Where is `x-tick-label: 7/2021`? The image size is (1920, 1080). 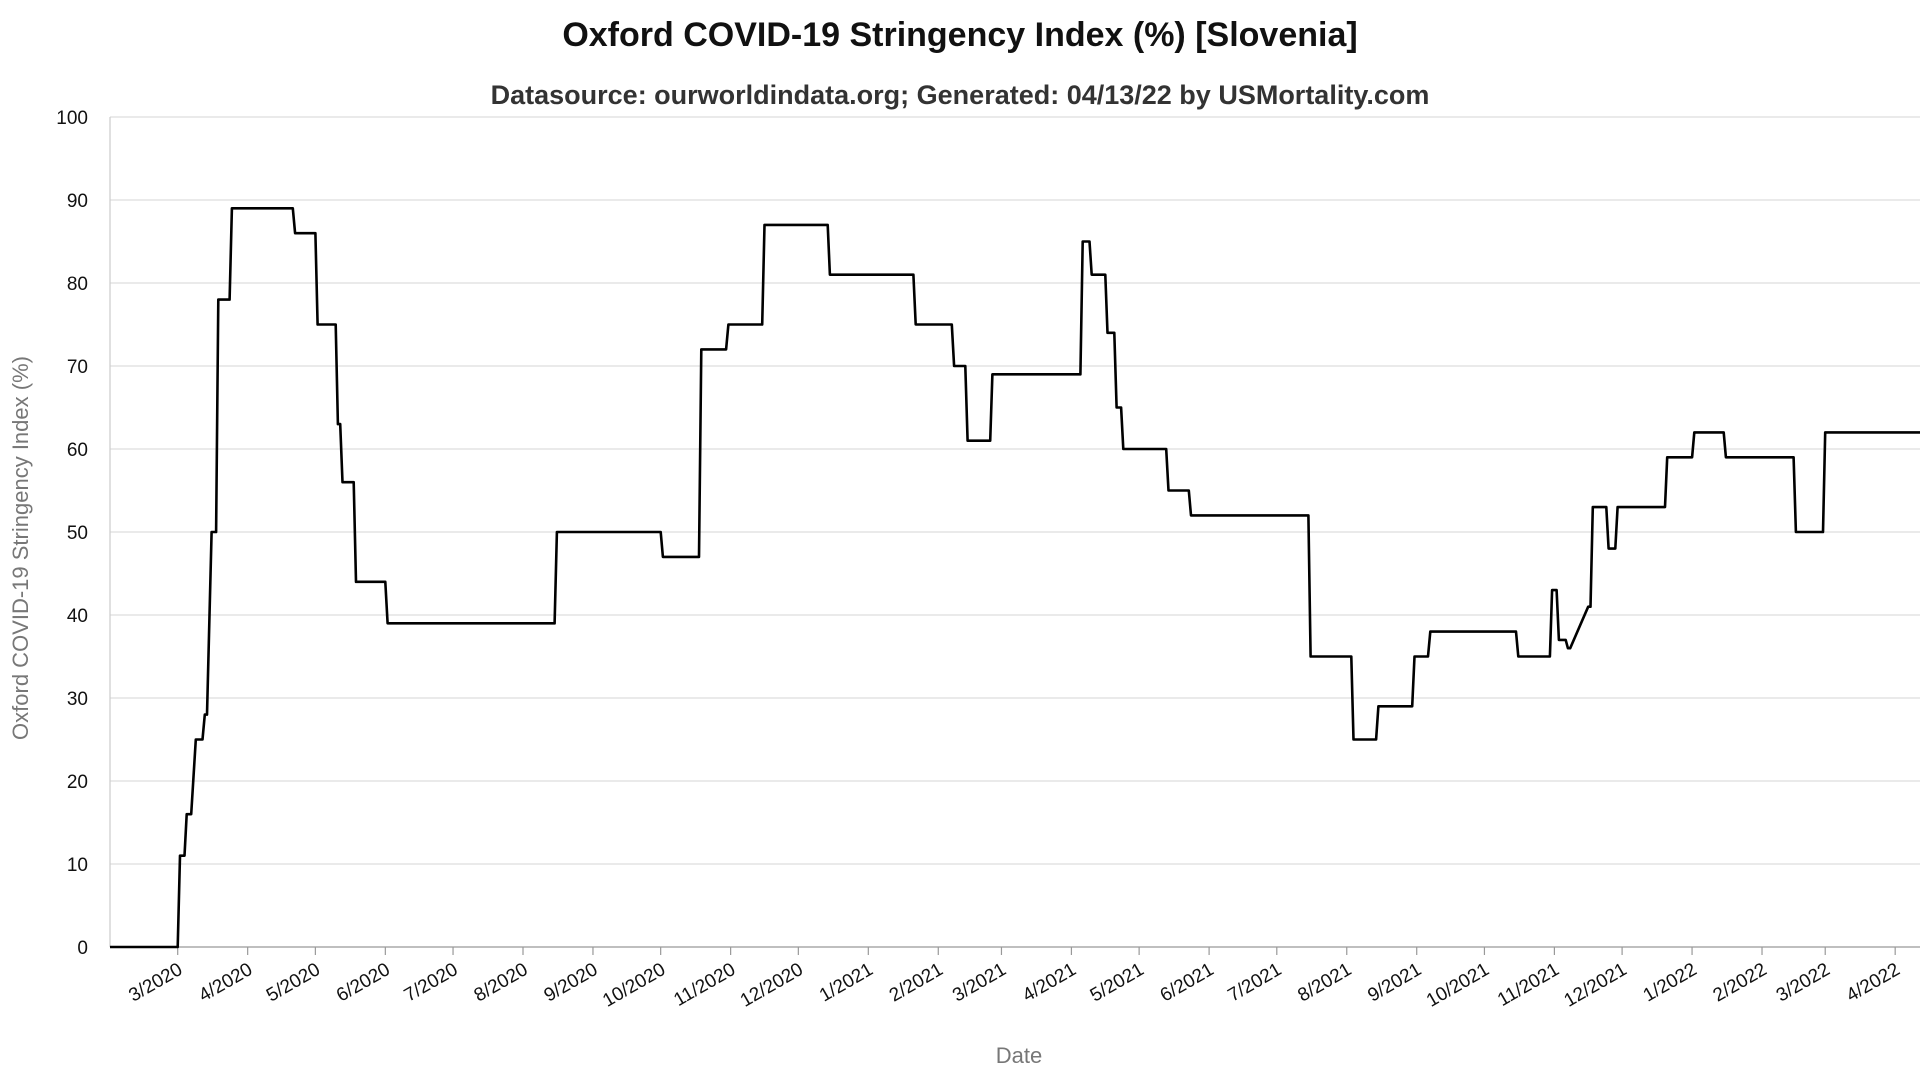
x-tick-label: 7/2021 is located at coordinates (1254, 982).